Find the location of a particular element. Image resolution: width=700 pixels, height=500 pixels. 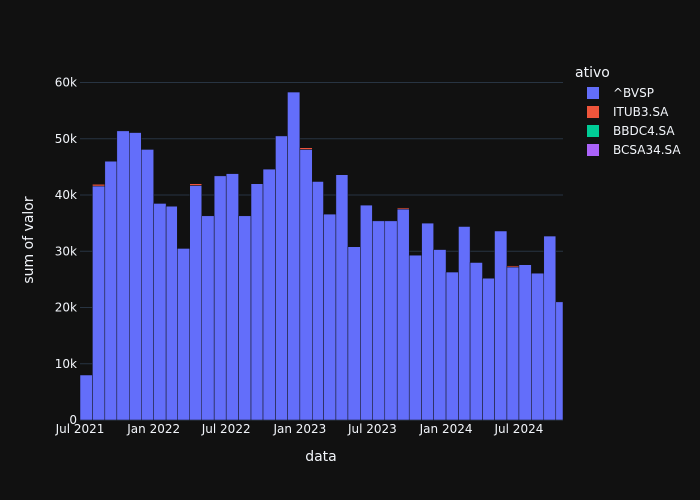

y-tick-label: 20k is located at coordinates (66, 308).